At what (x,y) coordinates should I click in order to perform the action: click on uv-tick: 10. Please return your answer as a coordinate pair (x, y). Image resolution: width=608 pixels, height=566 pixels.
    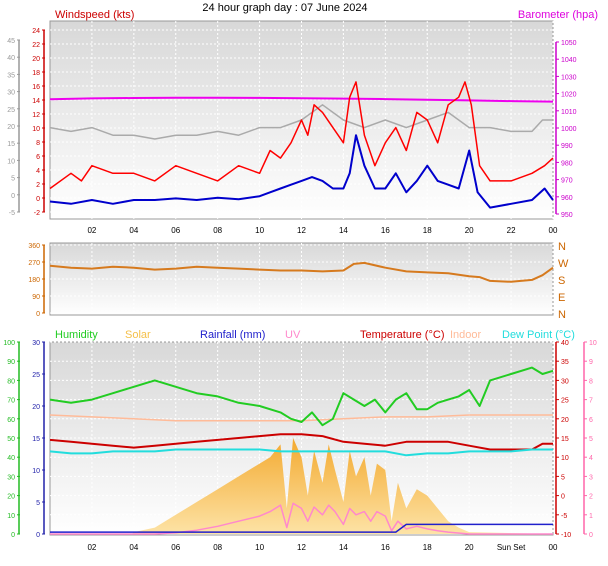
    Looking at the image, I should click on (593, 343).